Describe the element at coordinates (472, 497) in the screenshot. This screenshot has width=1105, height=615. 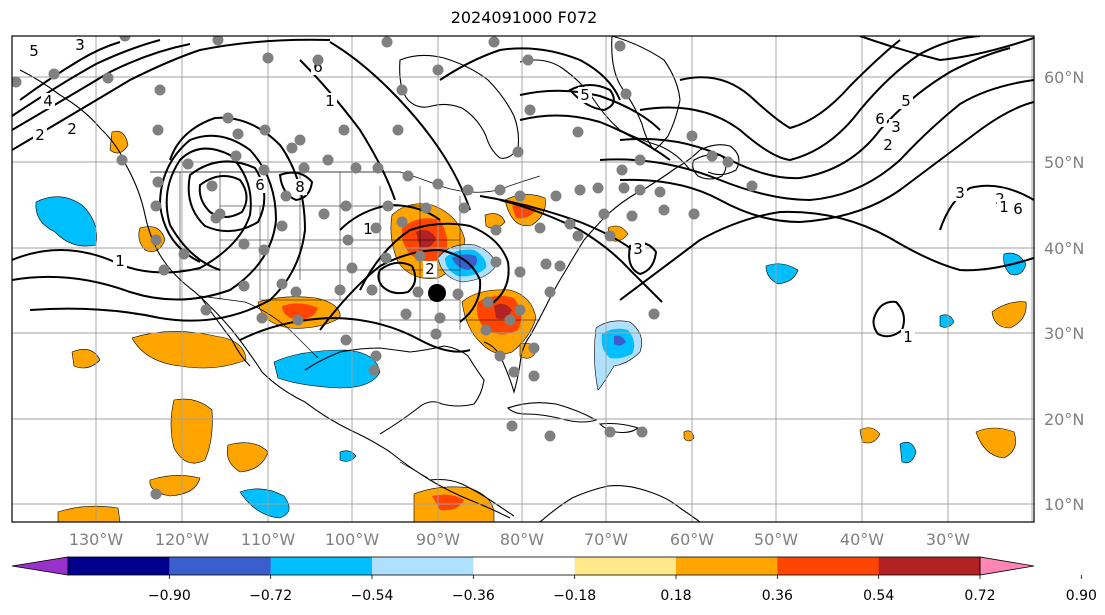
I see `coastline-central-america` at that location.